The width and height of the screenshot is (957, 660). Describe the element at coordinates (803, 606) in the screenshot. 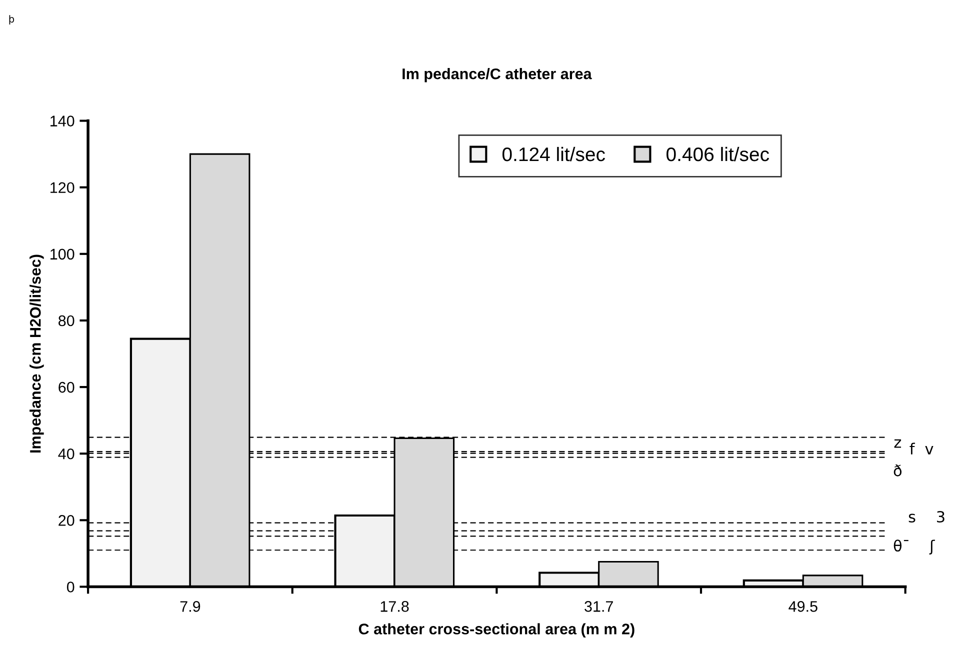

I see `x-tick-label: 49.5` at that location.